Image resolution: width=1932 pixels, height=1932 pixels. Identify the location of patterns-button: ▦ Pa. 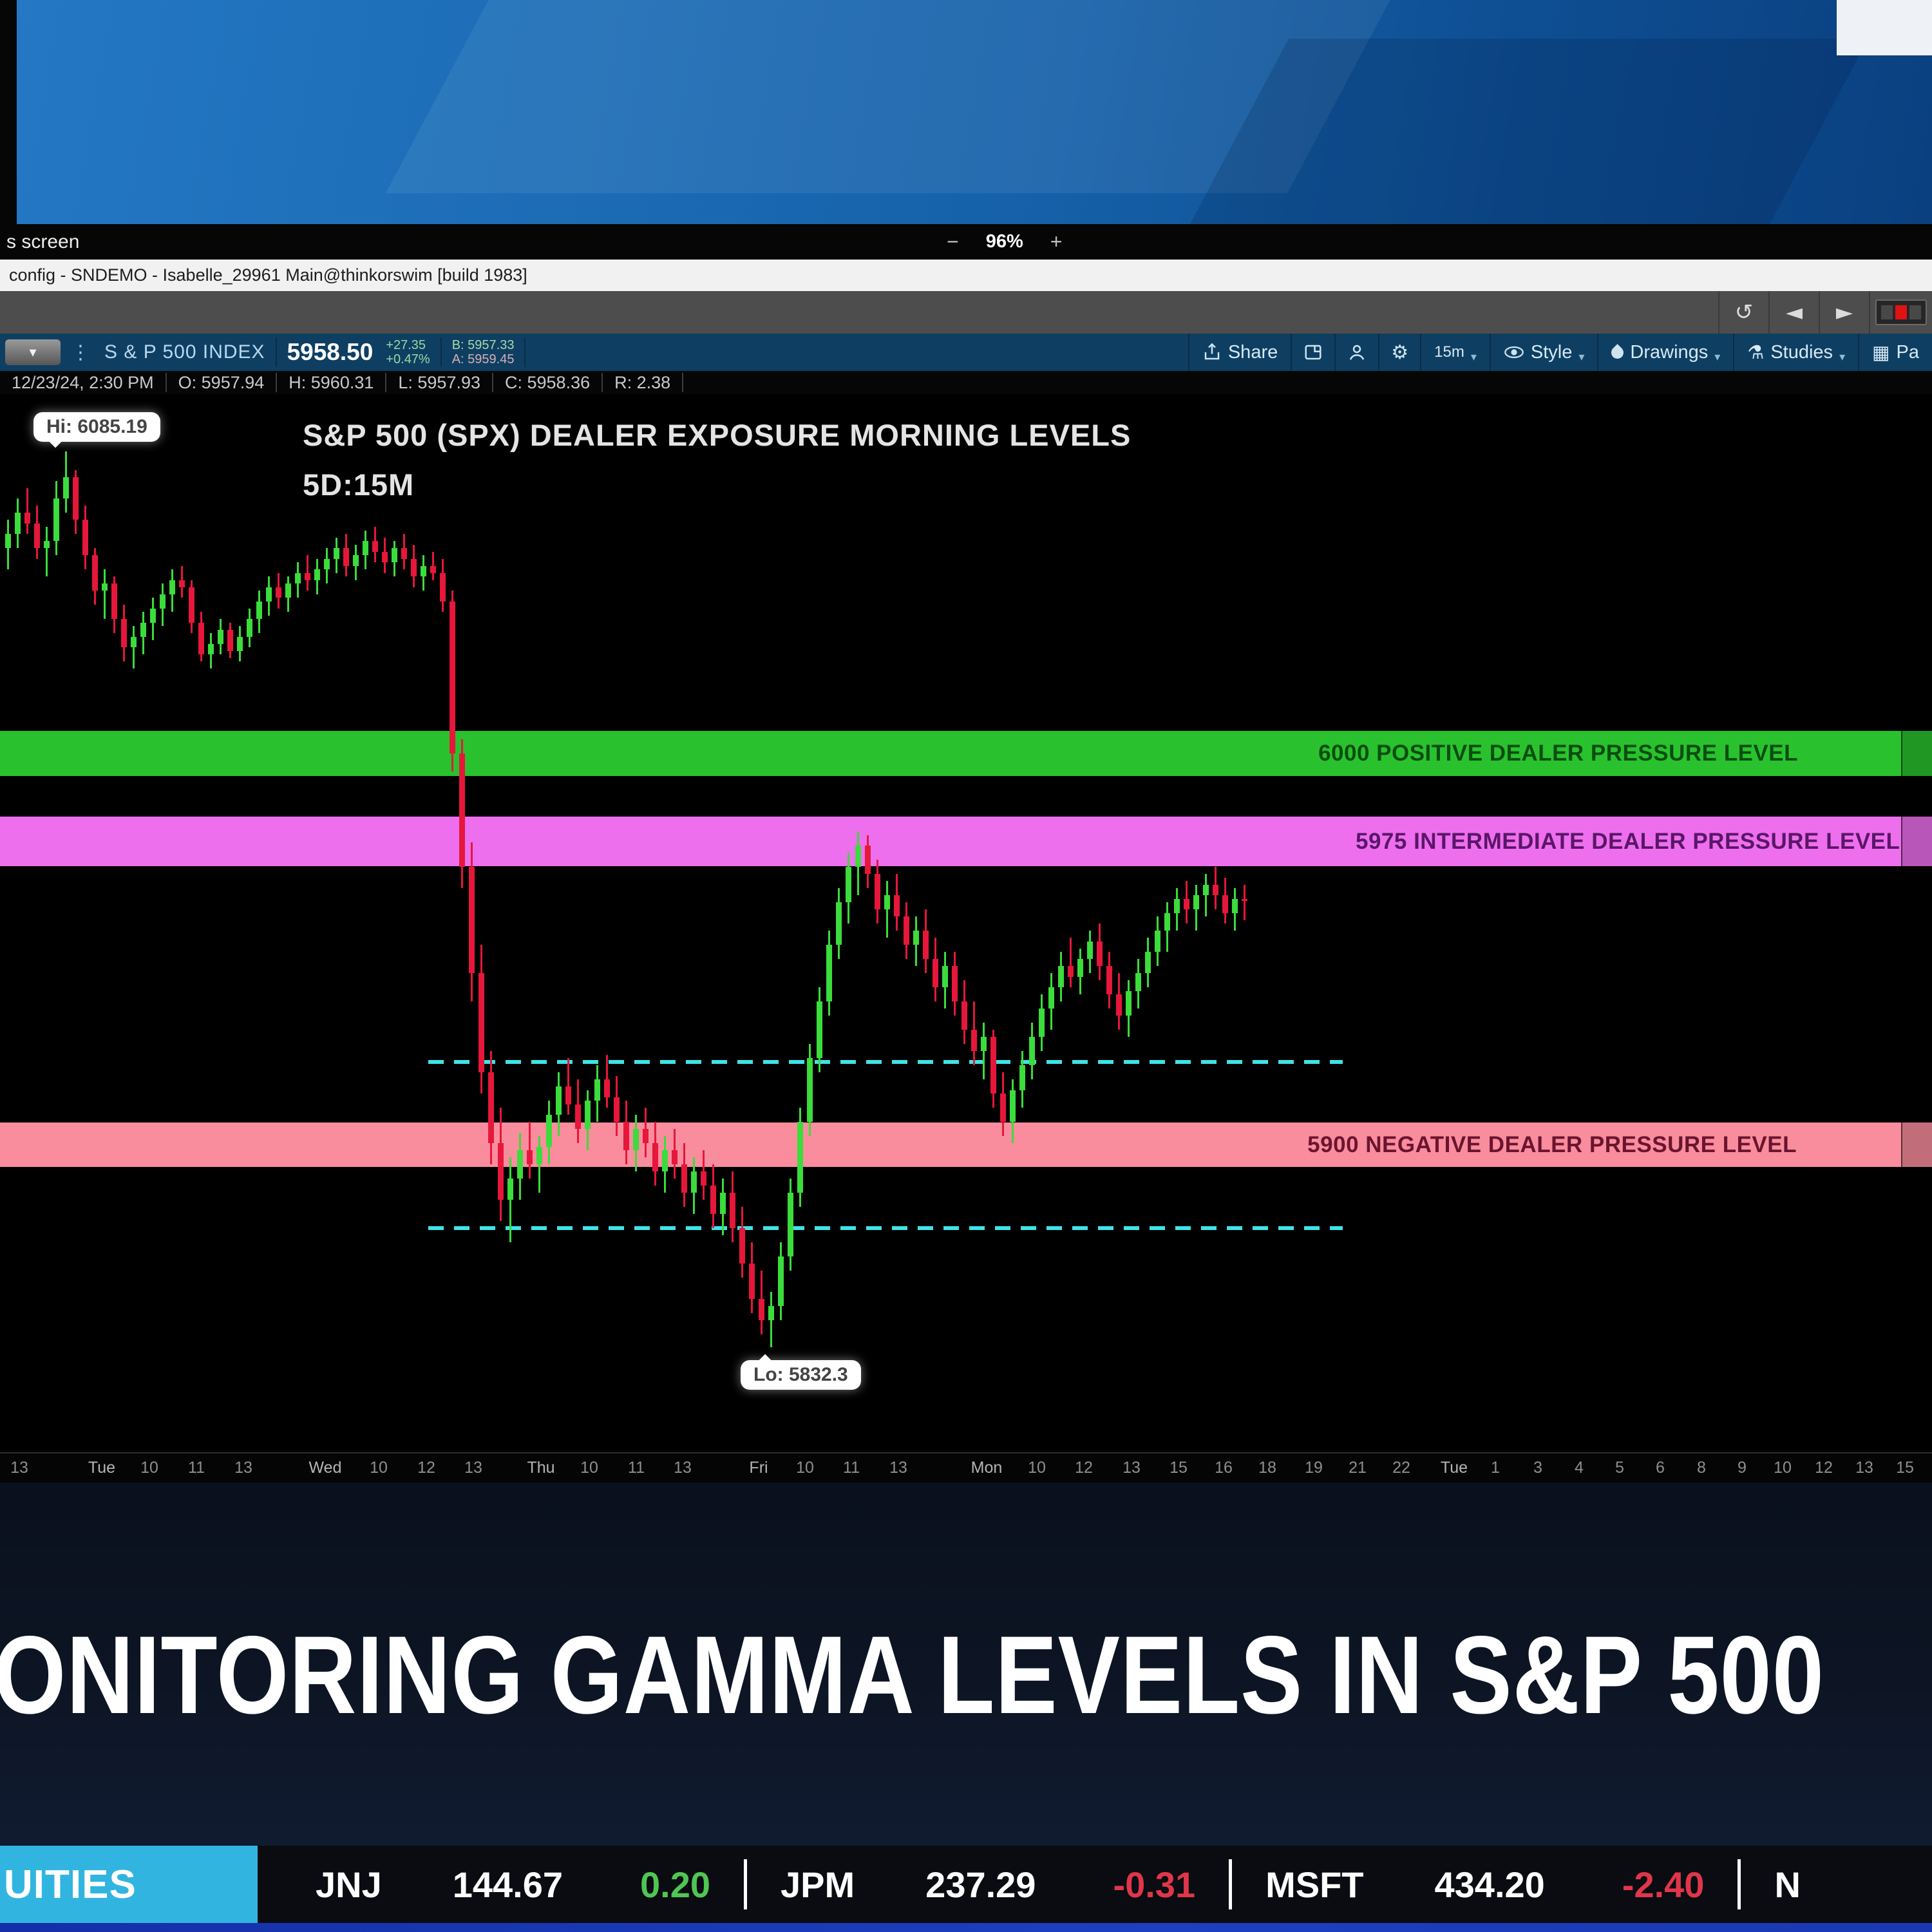
(1895, 352).